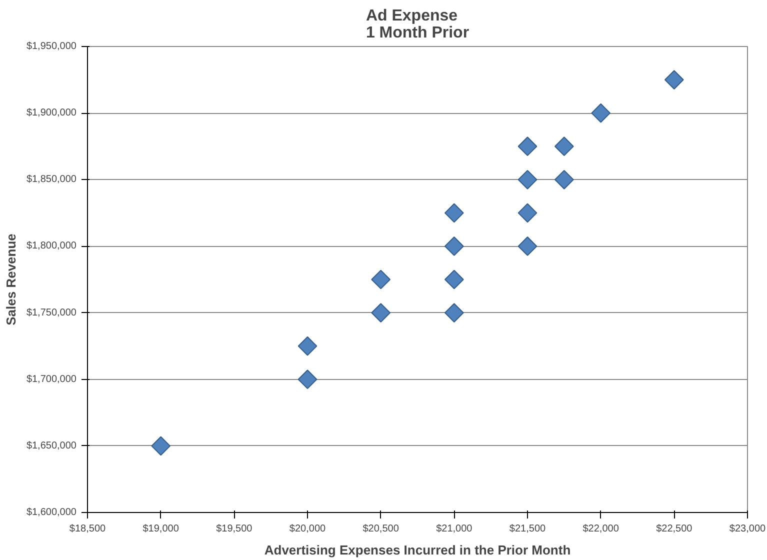 This screenshot has height=560, width=767. I want to click on x-tick-label: $21,500, so click(527, 529).